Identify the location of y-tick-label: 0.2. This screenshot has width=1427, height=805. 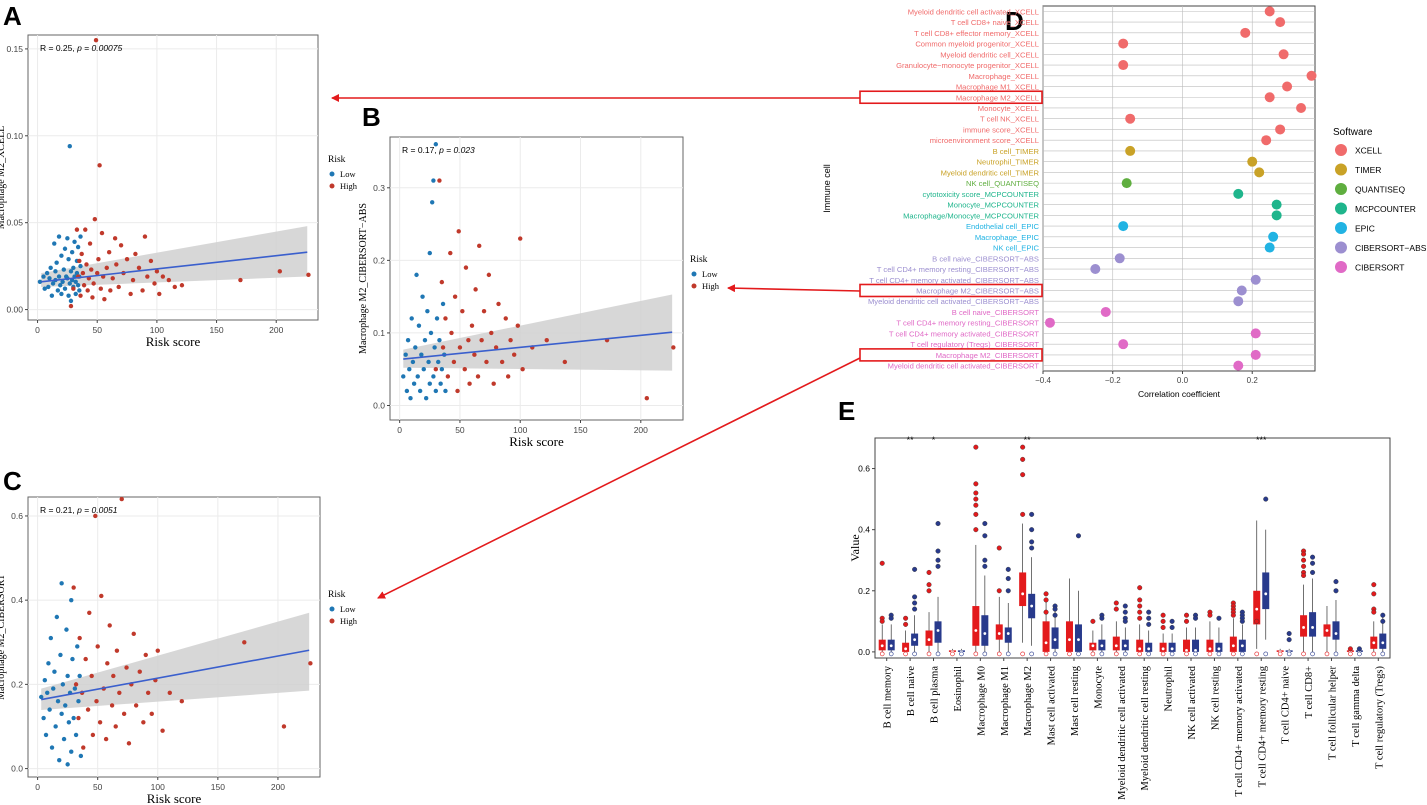
(17, 684).